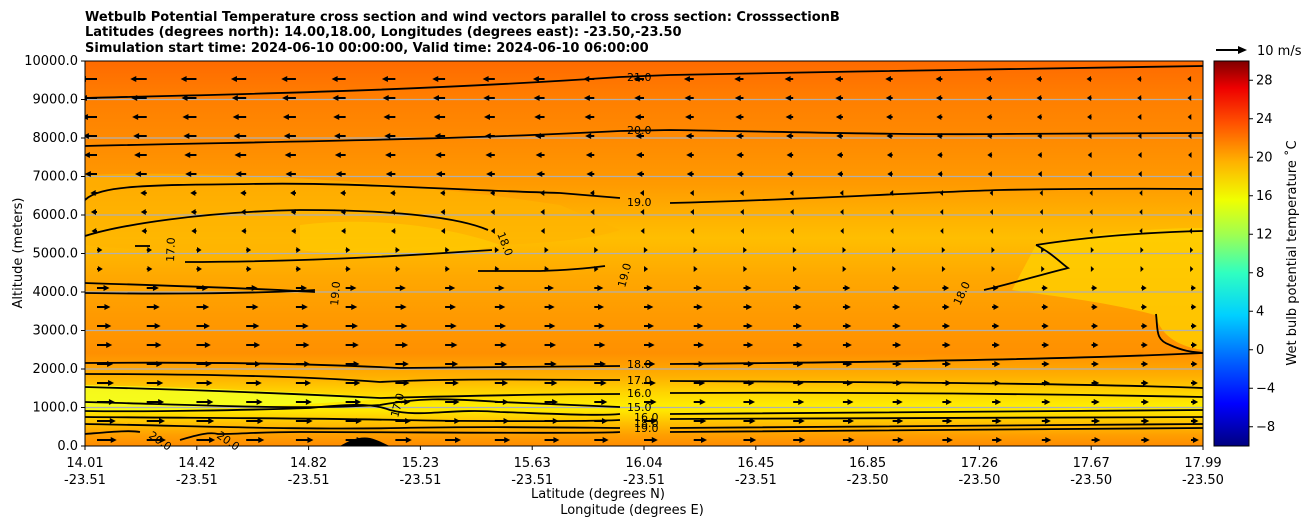  What do you see at coordinates (1264, 157) in the screenshot?
I see `colorbar-tick-label: 20` at bounding box center [1264, 157].